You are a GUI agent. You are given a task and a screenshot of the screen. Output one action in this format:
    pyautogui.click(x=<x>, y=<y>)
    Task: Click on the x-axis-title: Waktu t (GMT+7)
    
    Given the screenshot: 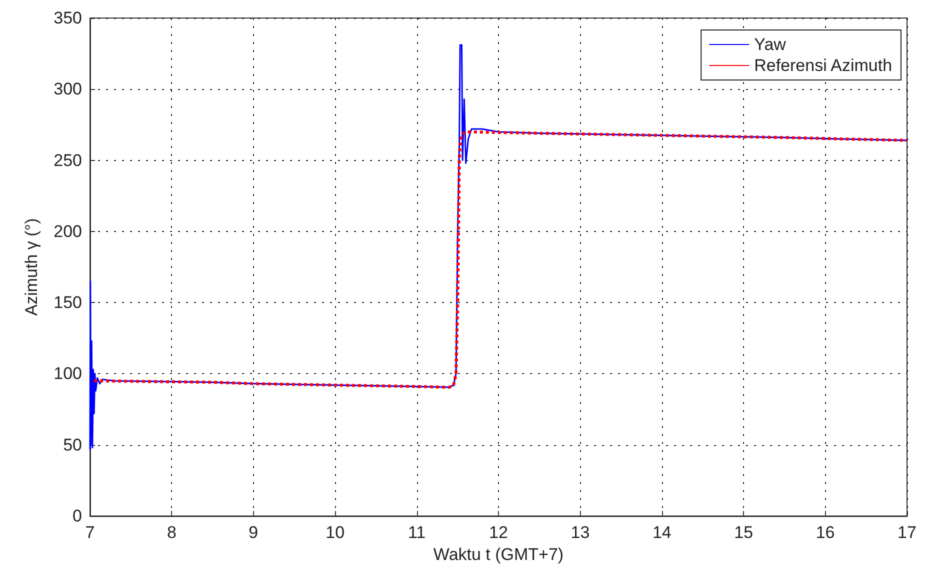 What is the action you would take?
    pyautogui.click(x=498, y=554)
    